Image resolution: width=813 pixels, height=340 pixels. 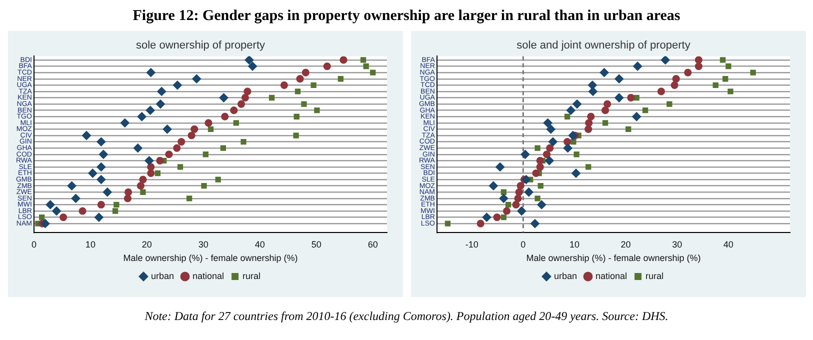 I want to click on chart-title: sole and joint ownership of property, so click(x=603, y=46).